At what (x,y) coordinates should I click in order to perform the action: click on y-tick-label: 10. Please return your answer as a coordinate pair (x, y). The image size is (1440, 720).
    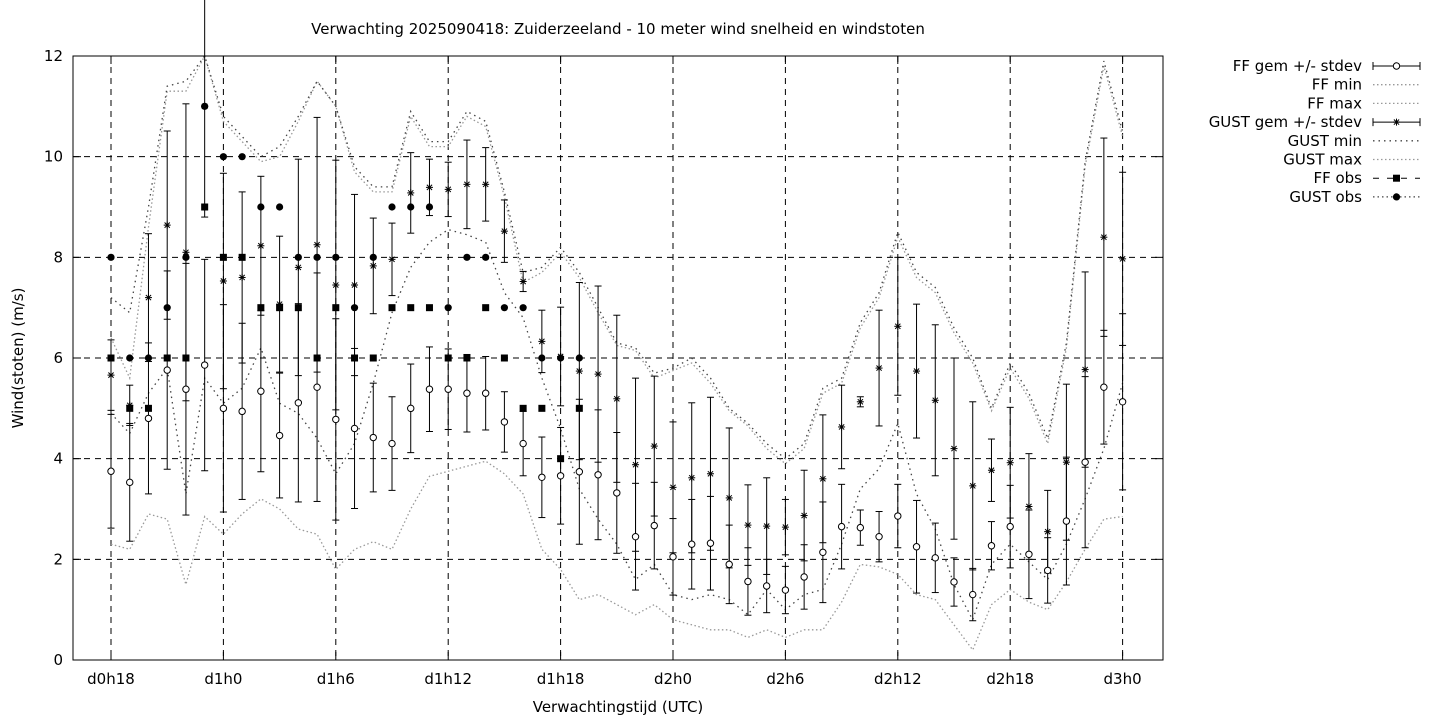
    Looking at the image, I should click on (53, 157).